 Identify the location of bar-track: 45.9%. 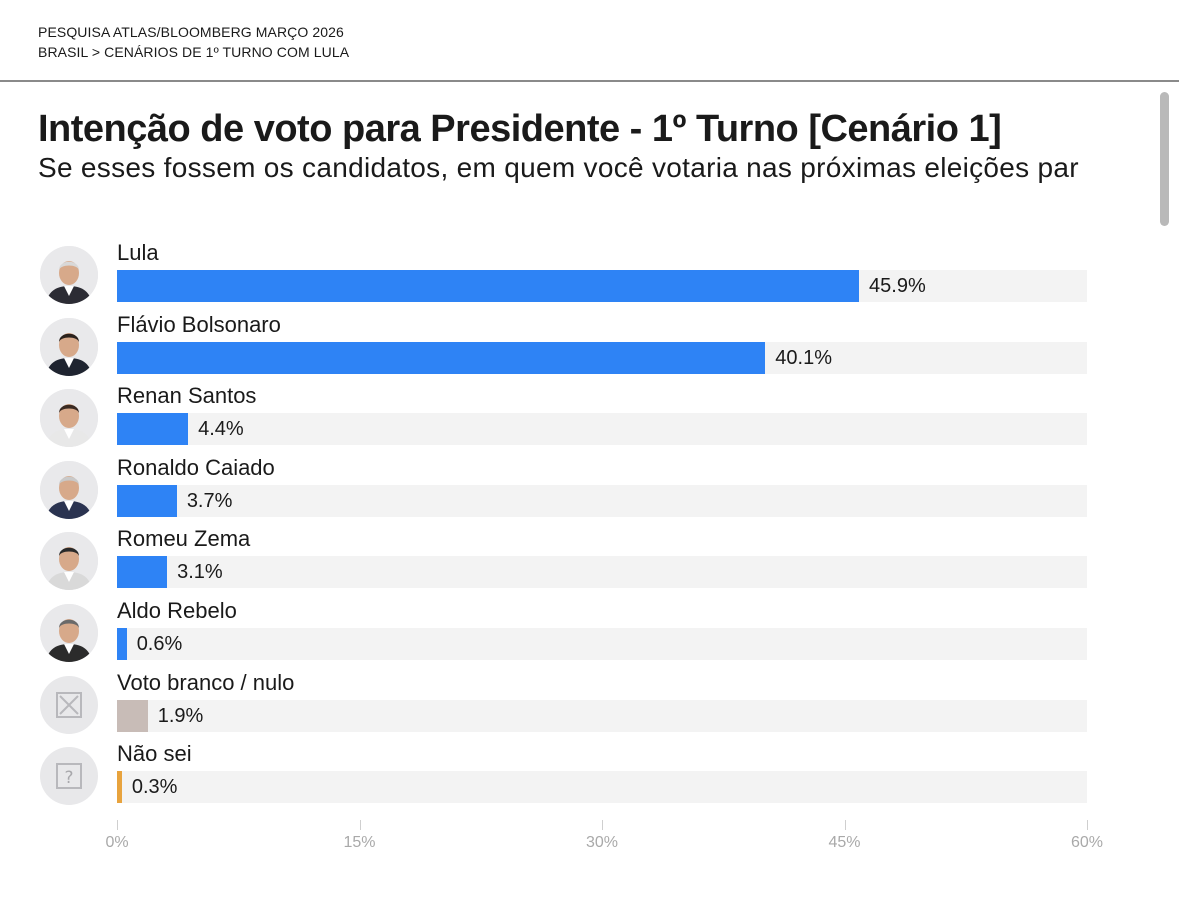
(602, 286).